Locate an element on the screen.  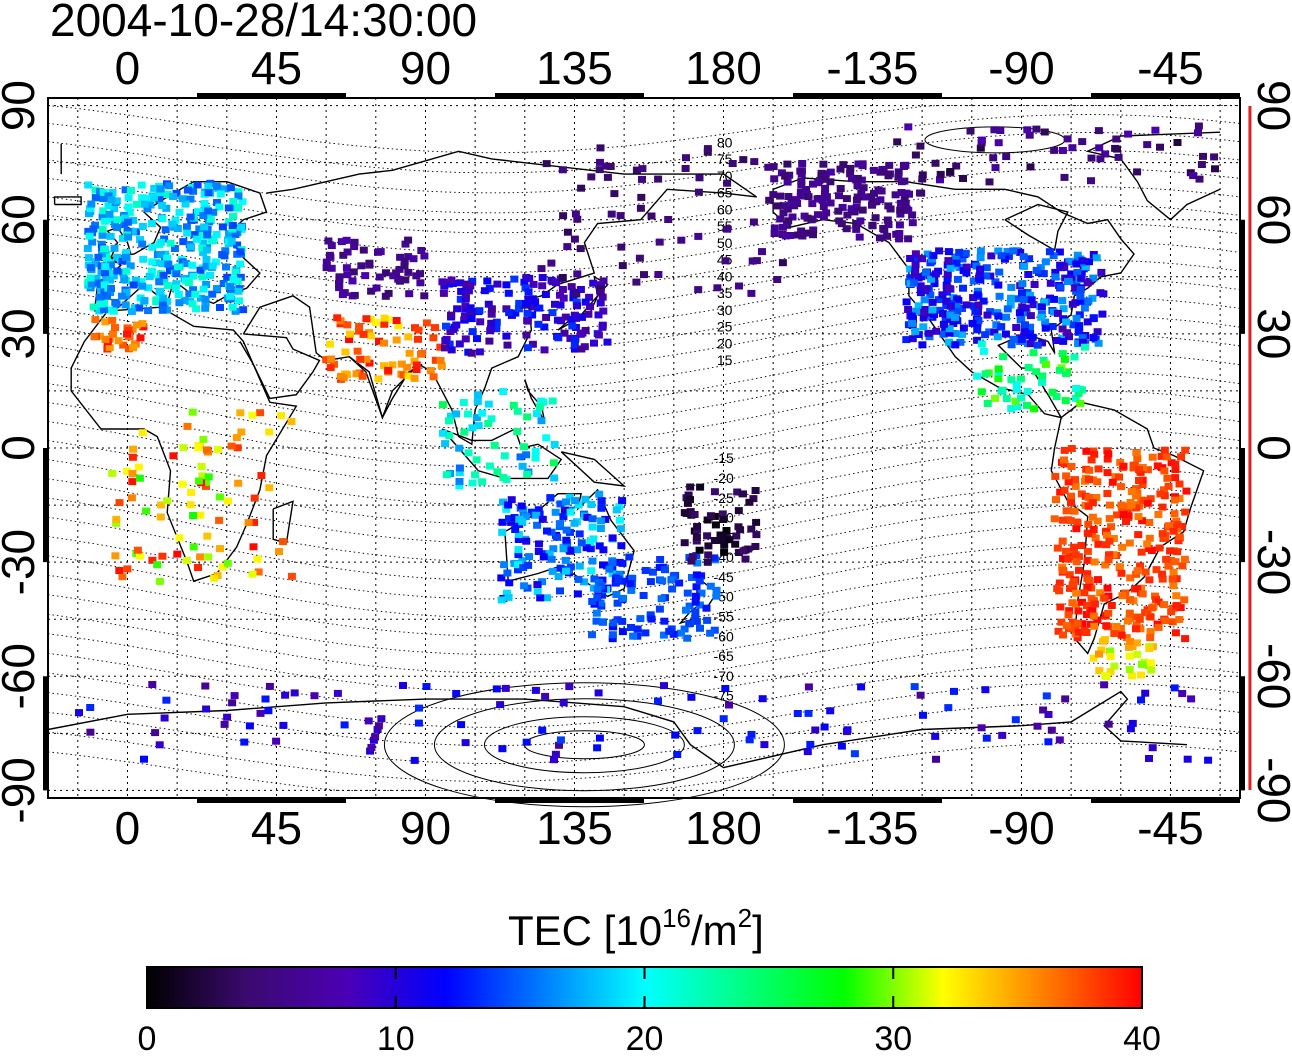
lon-tick-label: -90 is located at coordinates (1021, 68).